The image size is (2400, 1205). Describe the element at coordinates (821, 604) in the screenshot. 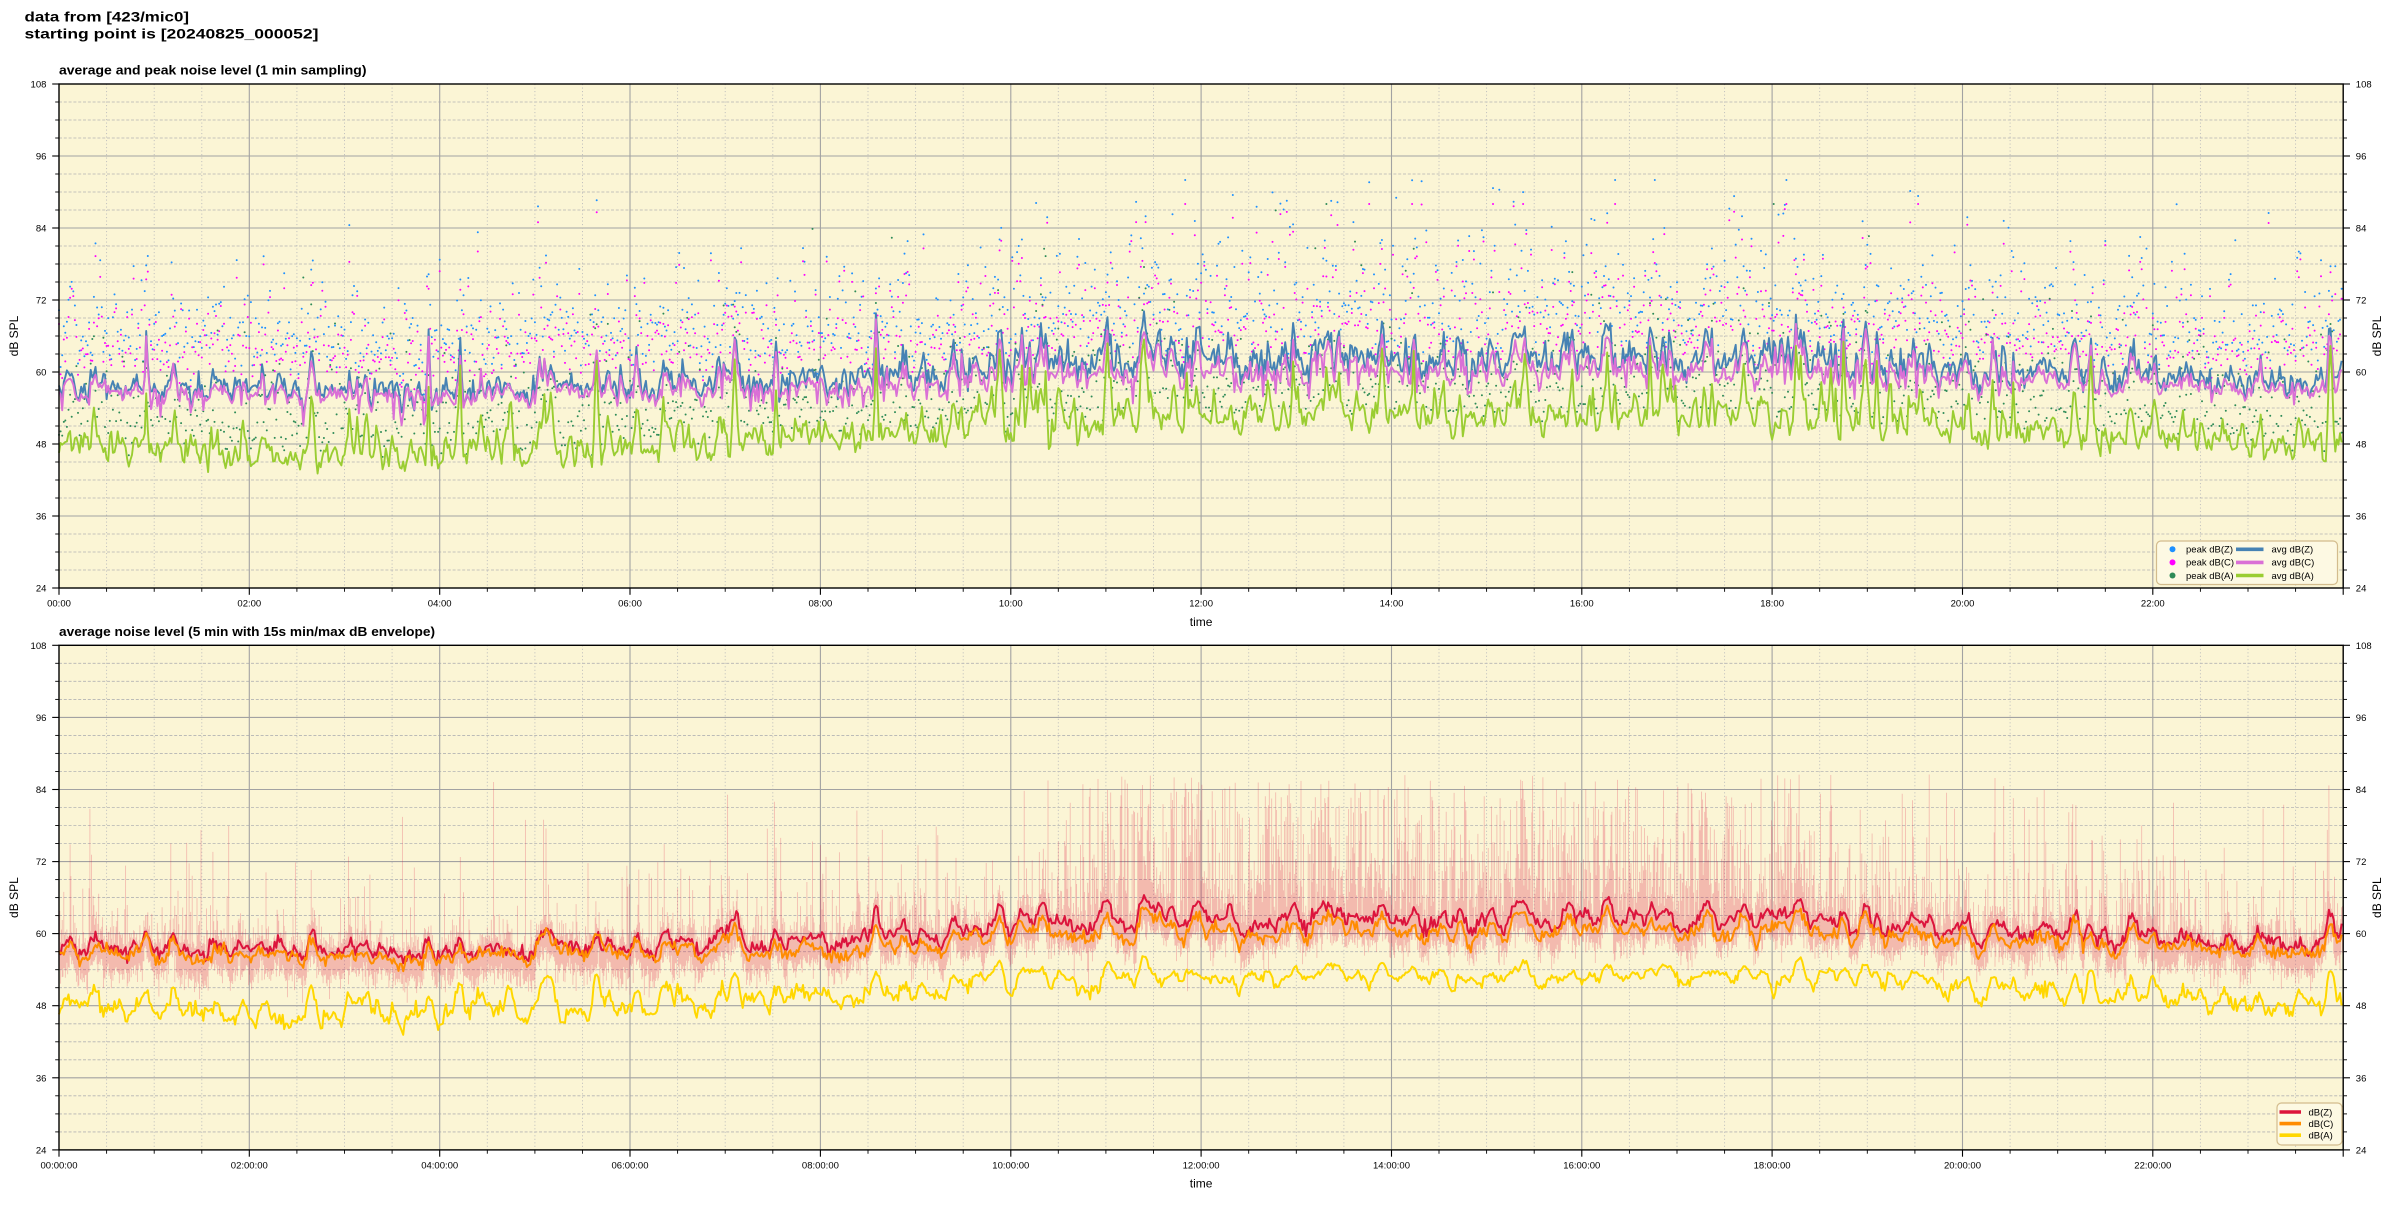

I see `svg-text: 08:00` at that location.